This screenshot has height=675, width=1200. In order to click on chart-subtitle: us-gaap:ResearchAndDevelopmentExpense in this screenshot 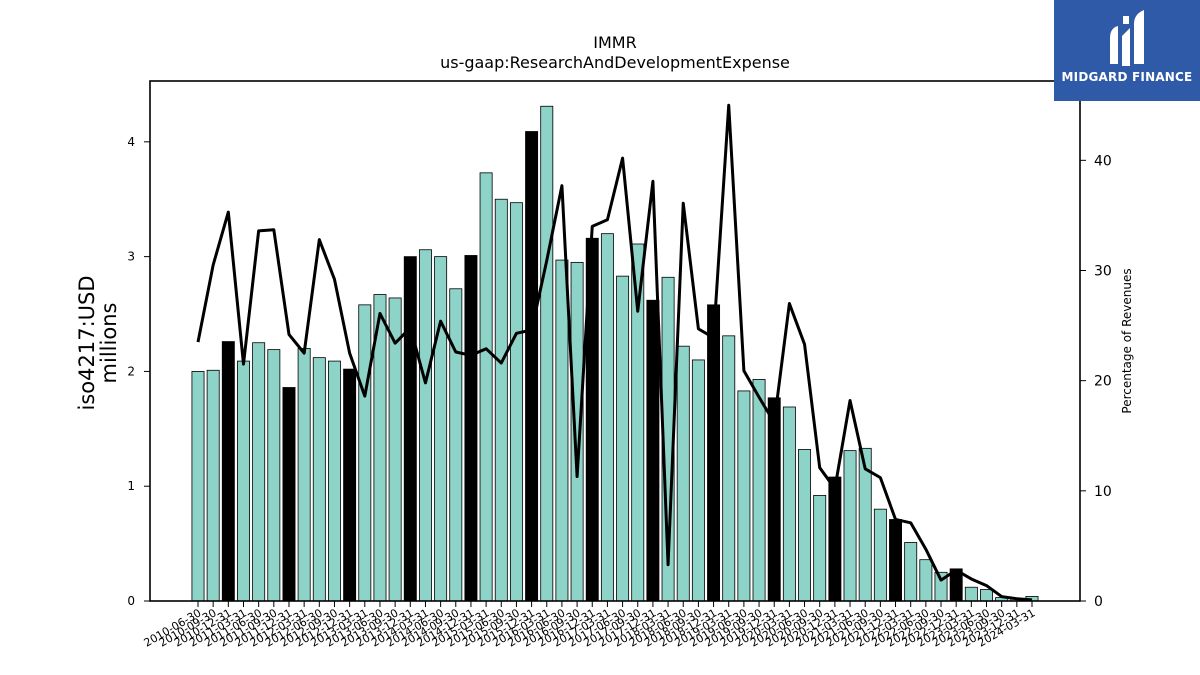, I will do `click(615, 62)`.